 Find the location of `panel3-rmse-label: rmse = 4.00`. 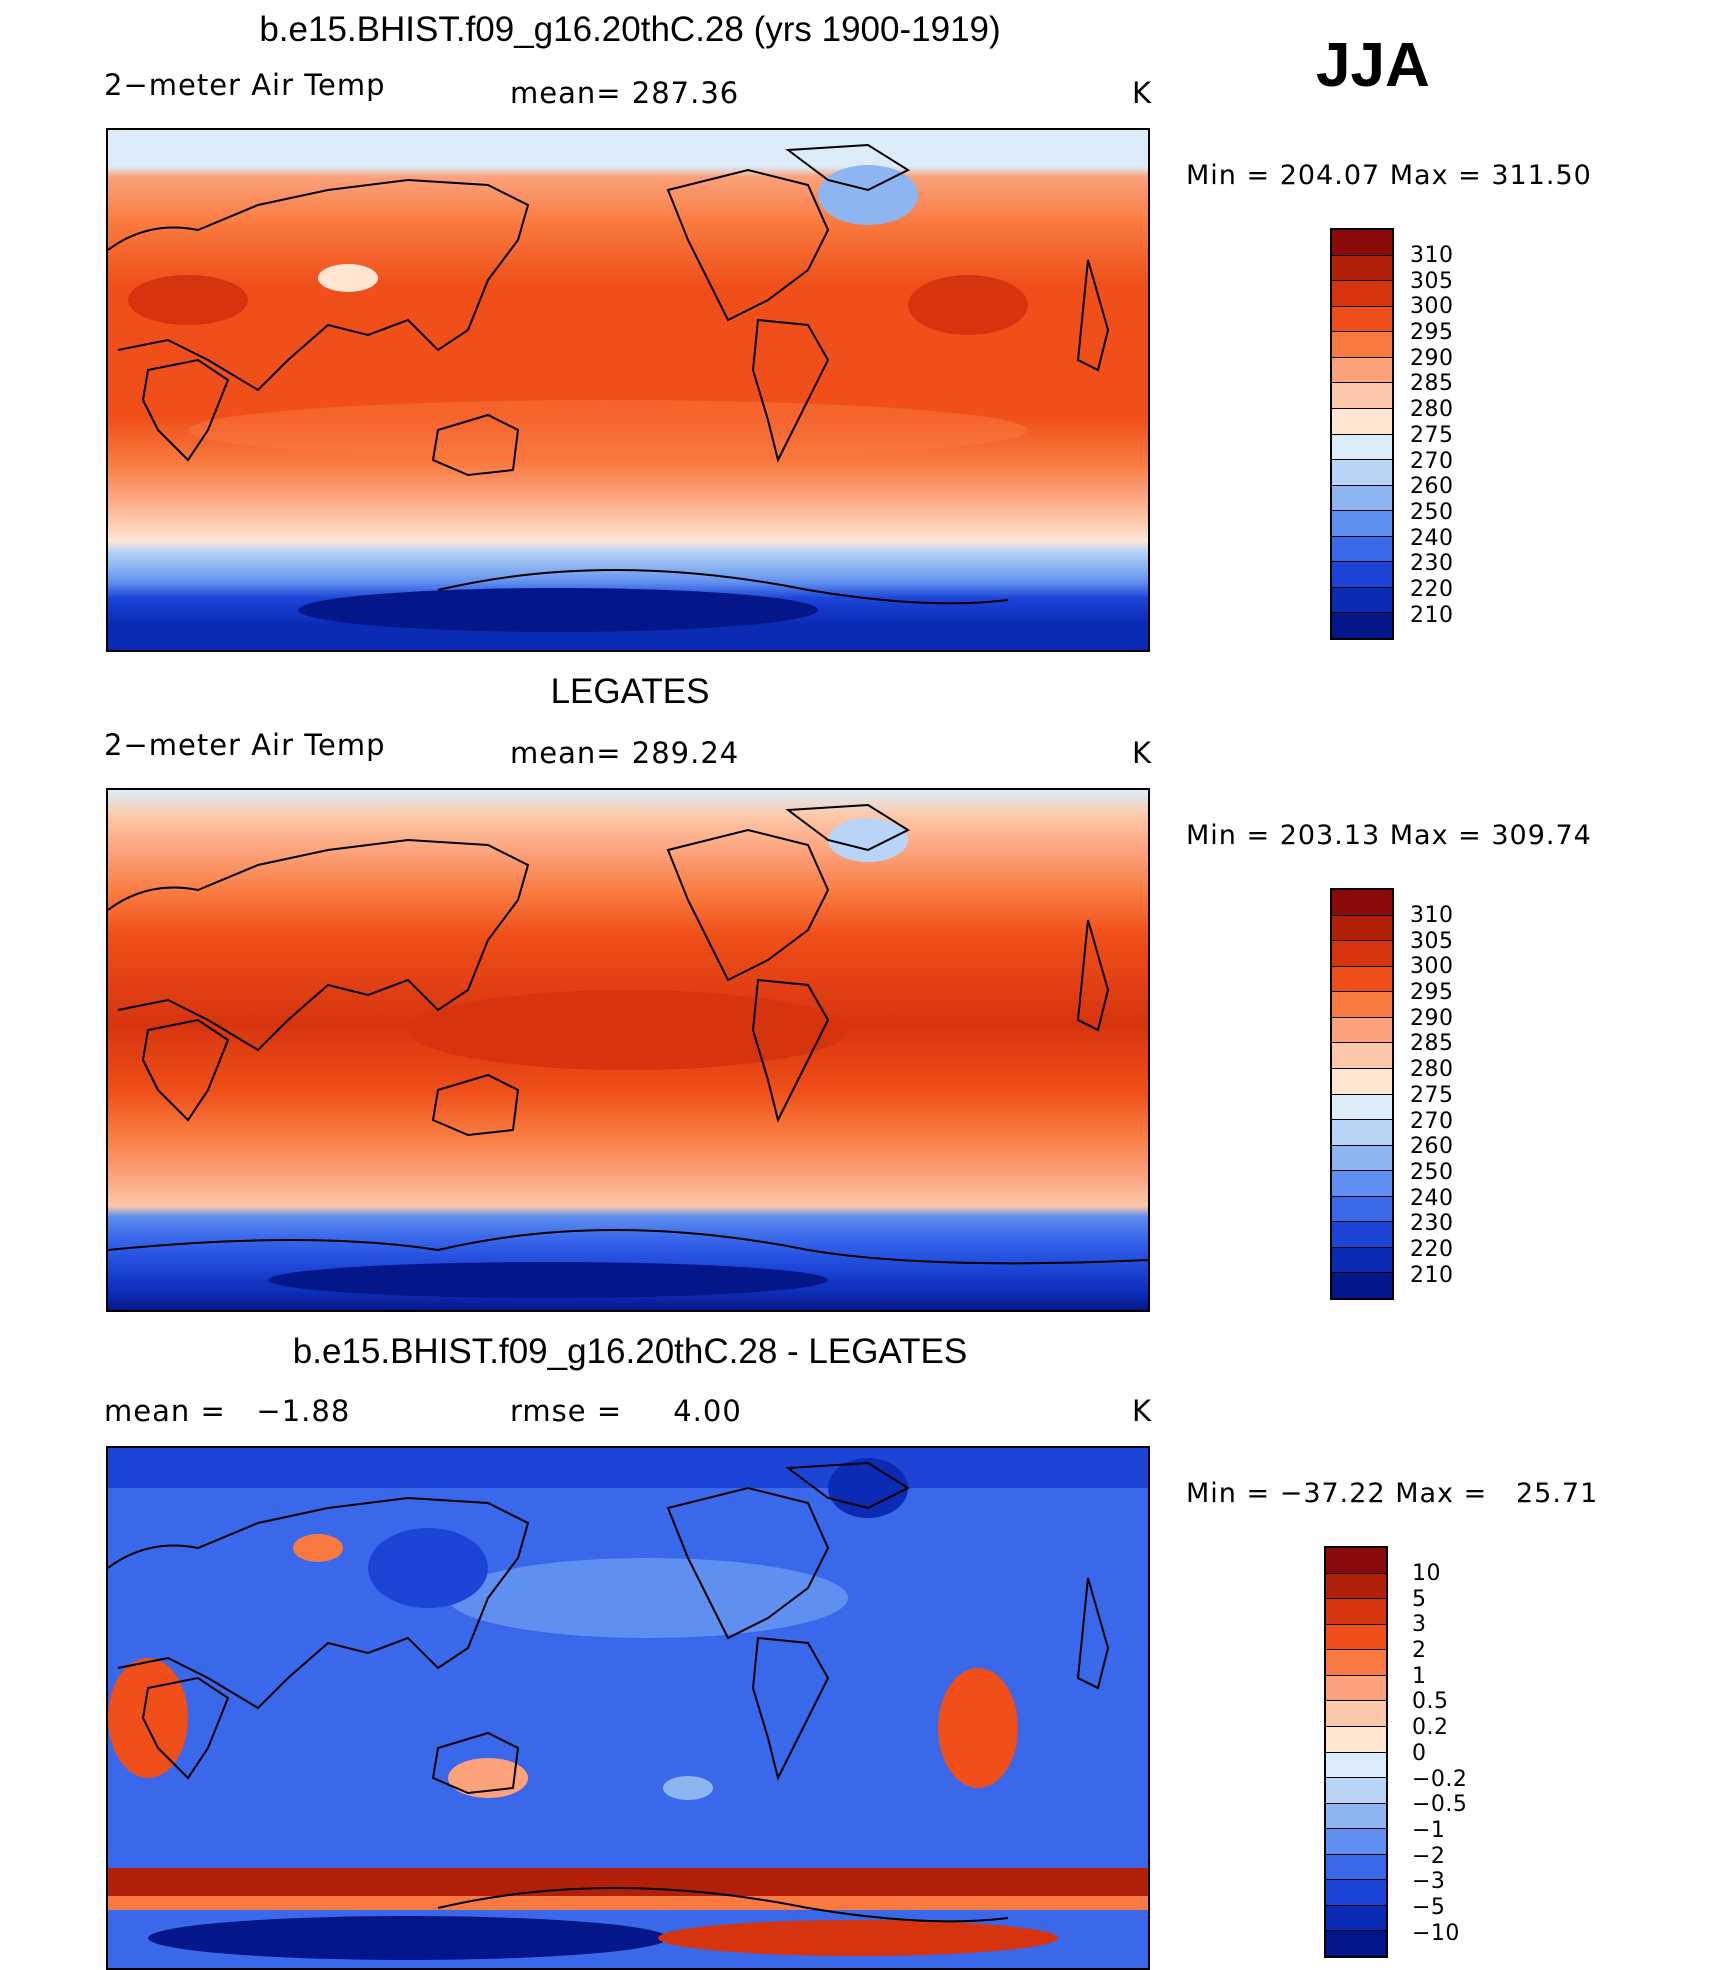

panel3-rmse-label: rmse = 4.00 is located at coordinates (626, 1411).